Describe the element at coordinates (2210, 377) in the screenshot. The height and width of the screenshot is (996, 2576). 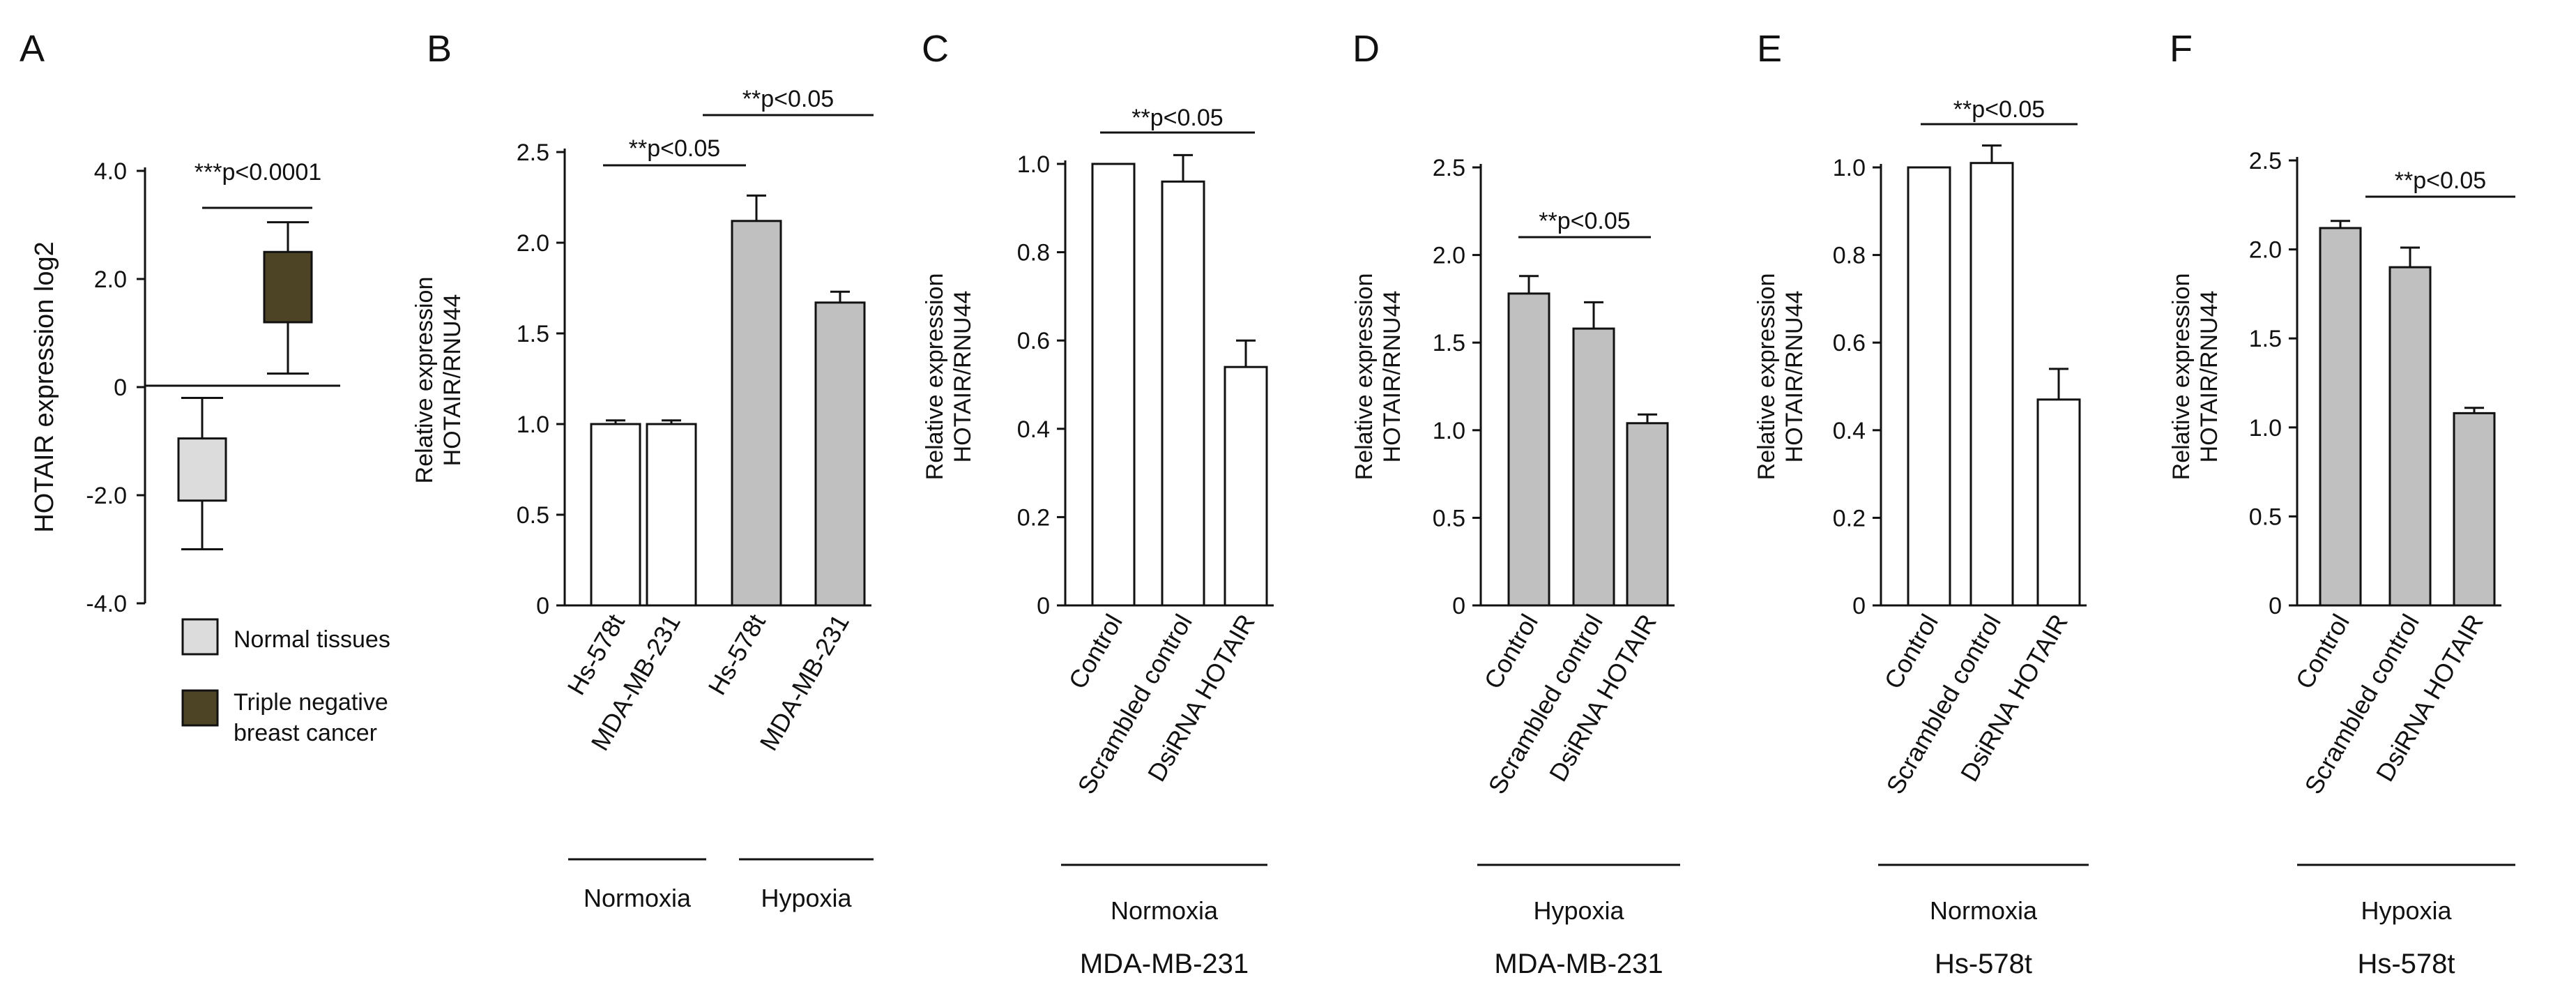
I see `panel-f-ylabel-line2: HOTAIR/RNU44` at that location.